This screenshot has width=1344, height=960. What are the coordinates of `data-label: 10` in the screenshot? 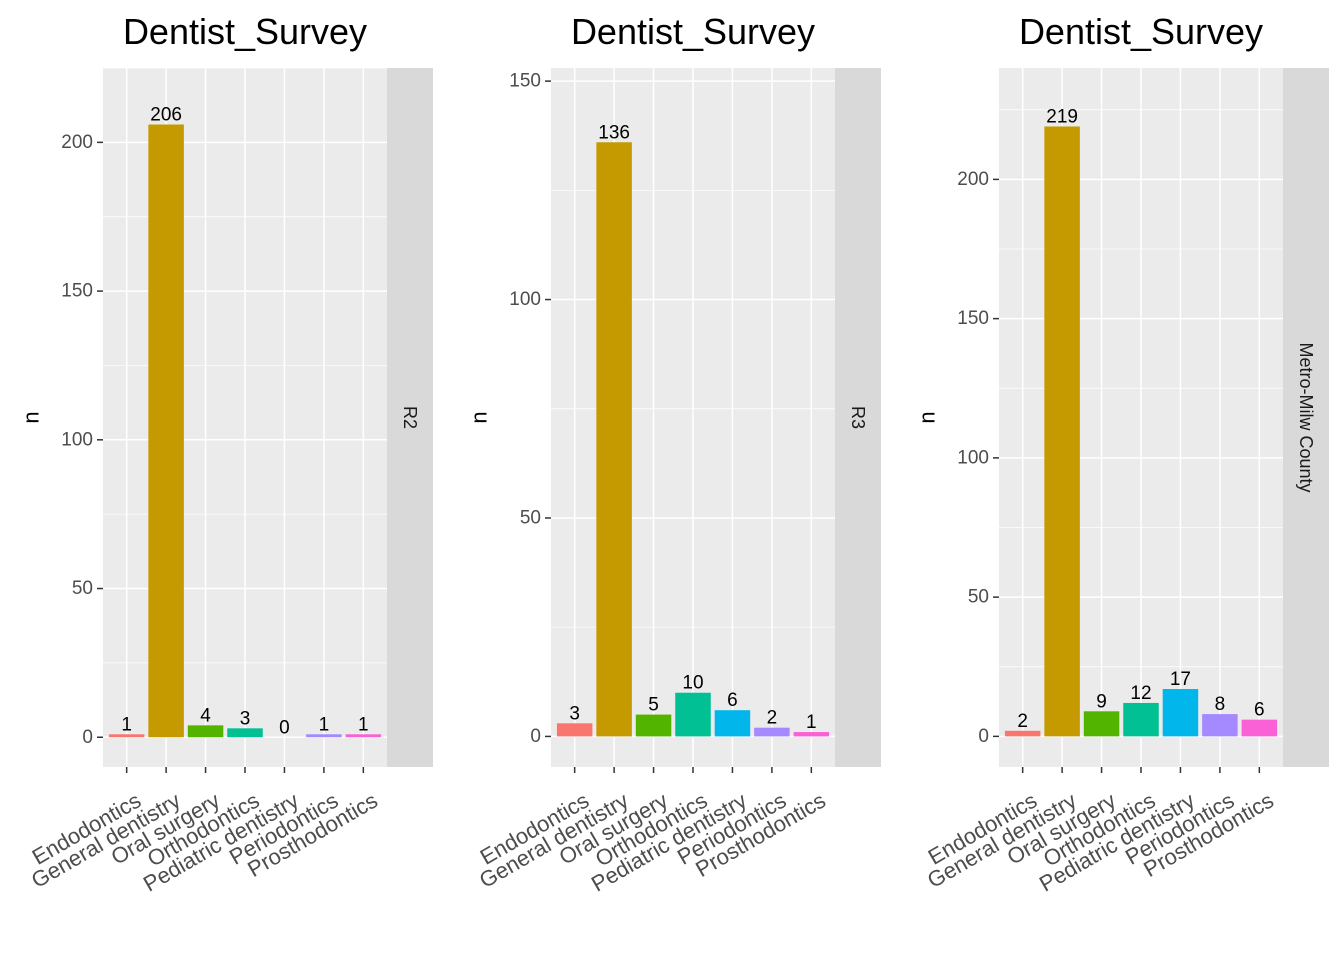 It's located at (692, 683).